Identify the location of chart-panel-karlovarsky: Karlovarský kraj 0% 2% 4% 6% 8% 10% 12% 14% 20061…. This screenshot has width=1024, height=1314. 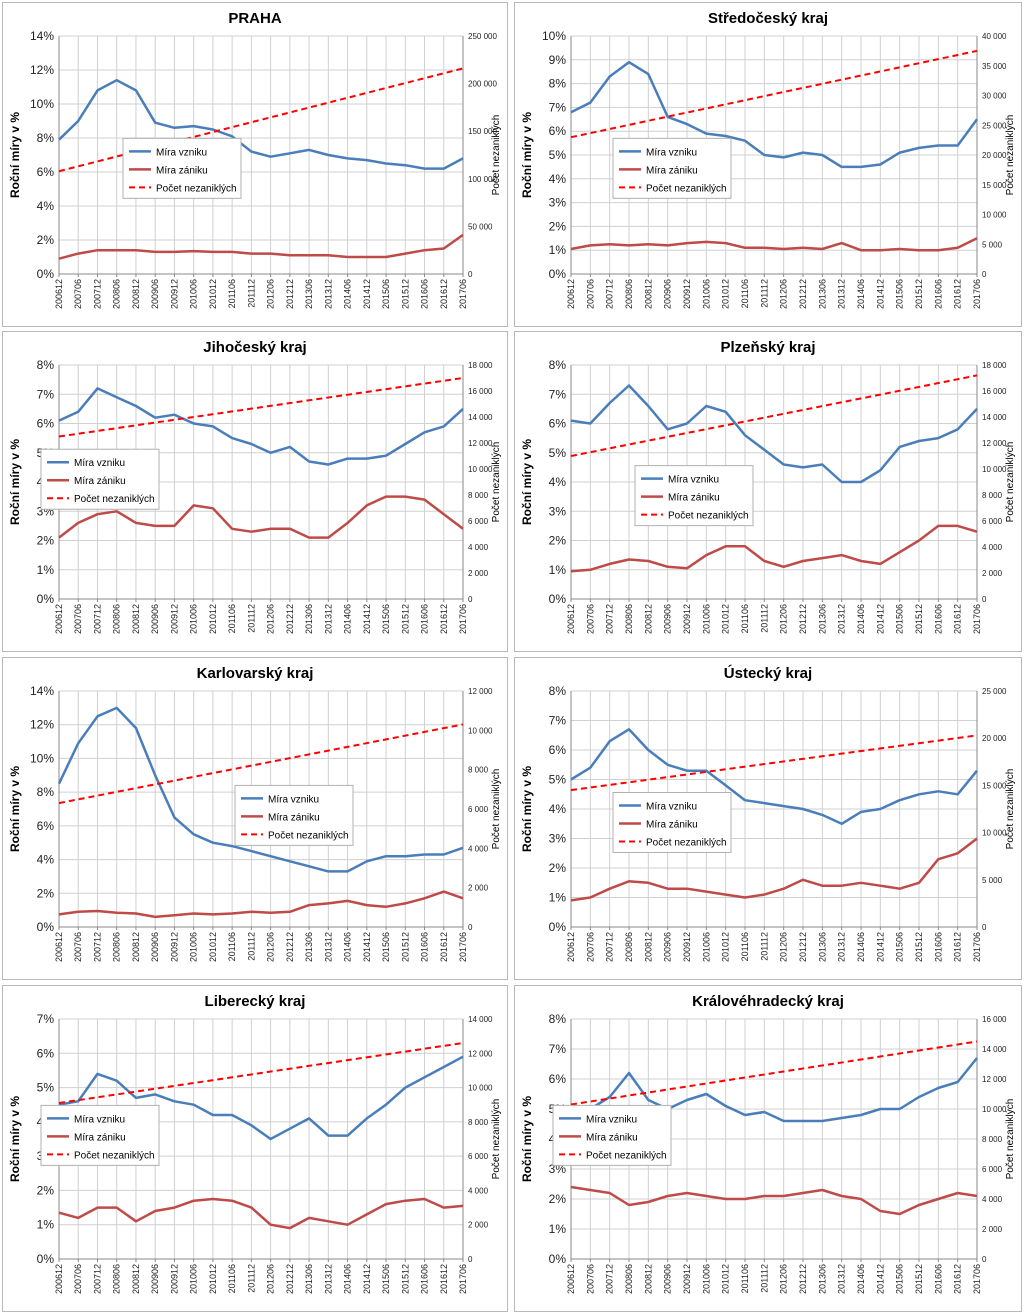
(255, 818).